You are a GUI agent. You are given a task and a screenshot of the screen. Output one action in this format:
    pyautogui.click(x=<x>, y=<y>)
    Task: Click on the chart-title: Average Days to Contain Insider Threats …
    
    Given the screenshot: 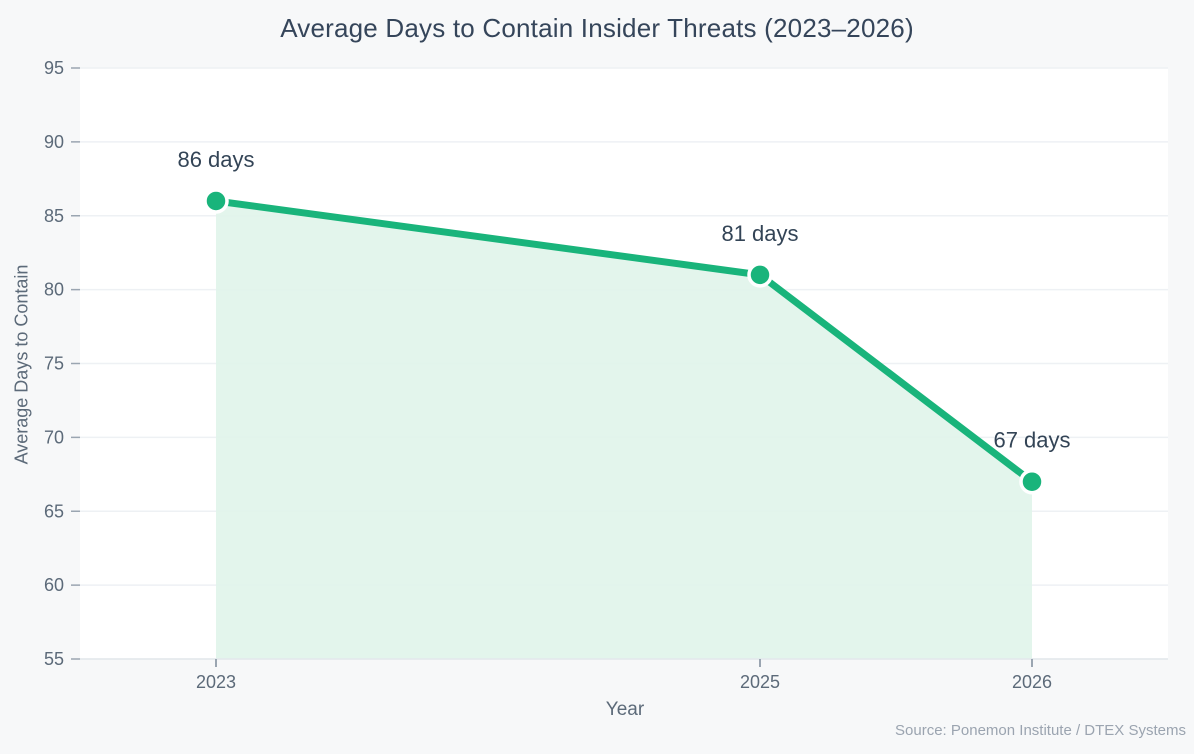 What is the action you would take?
    pyautogui.click(x=597, y=28)
    